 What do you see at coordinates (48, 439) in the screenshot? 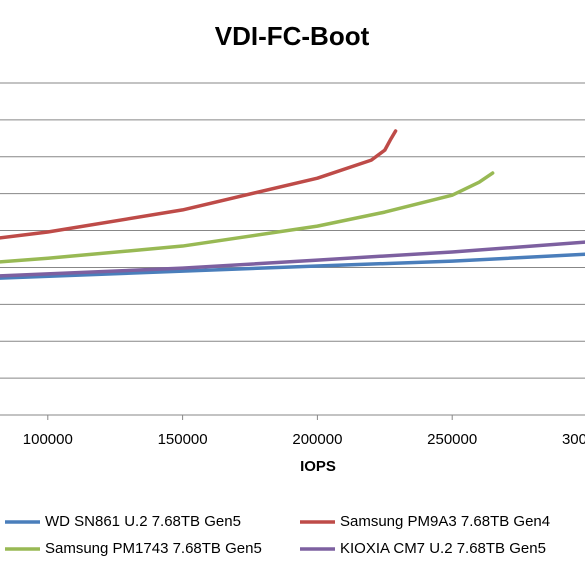
I see `x-tick-label: 100000` at bounding box center [48, 439].